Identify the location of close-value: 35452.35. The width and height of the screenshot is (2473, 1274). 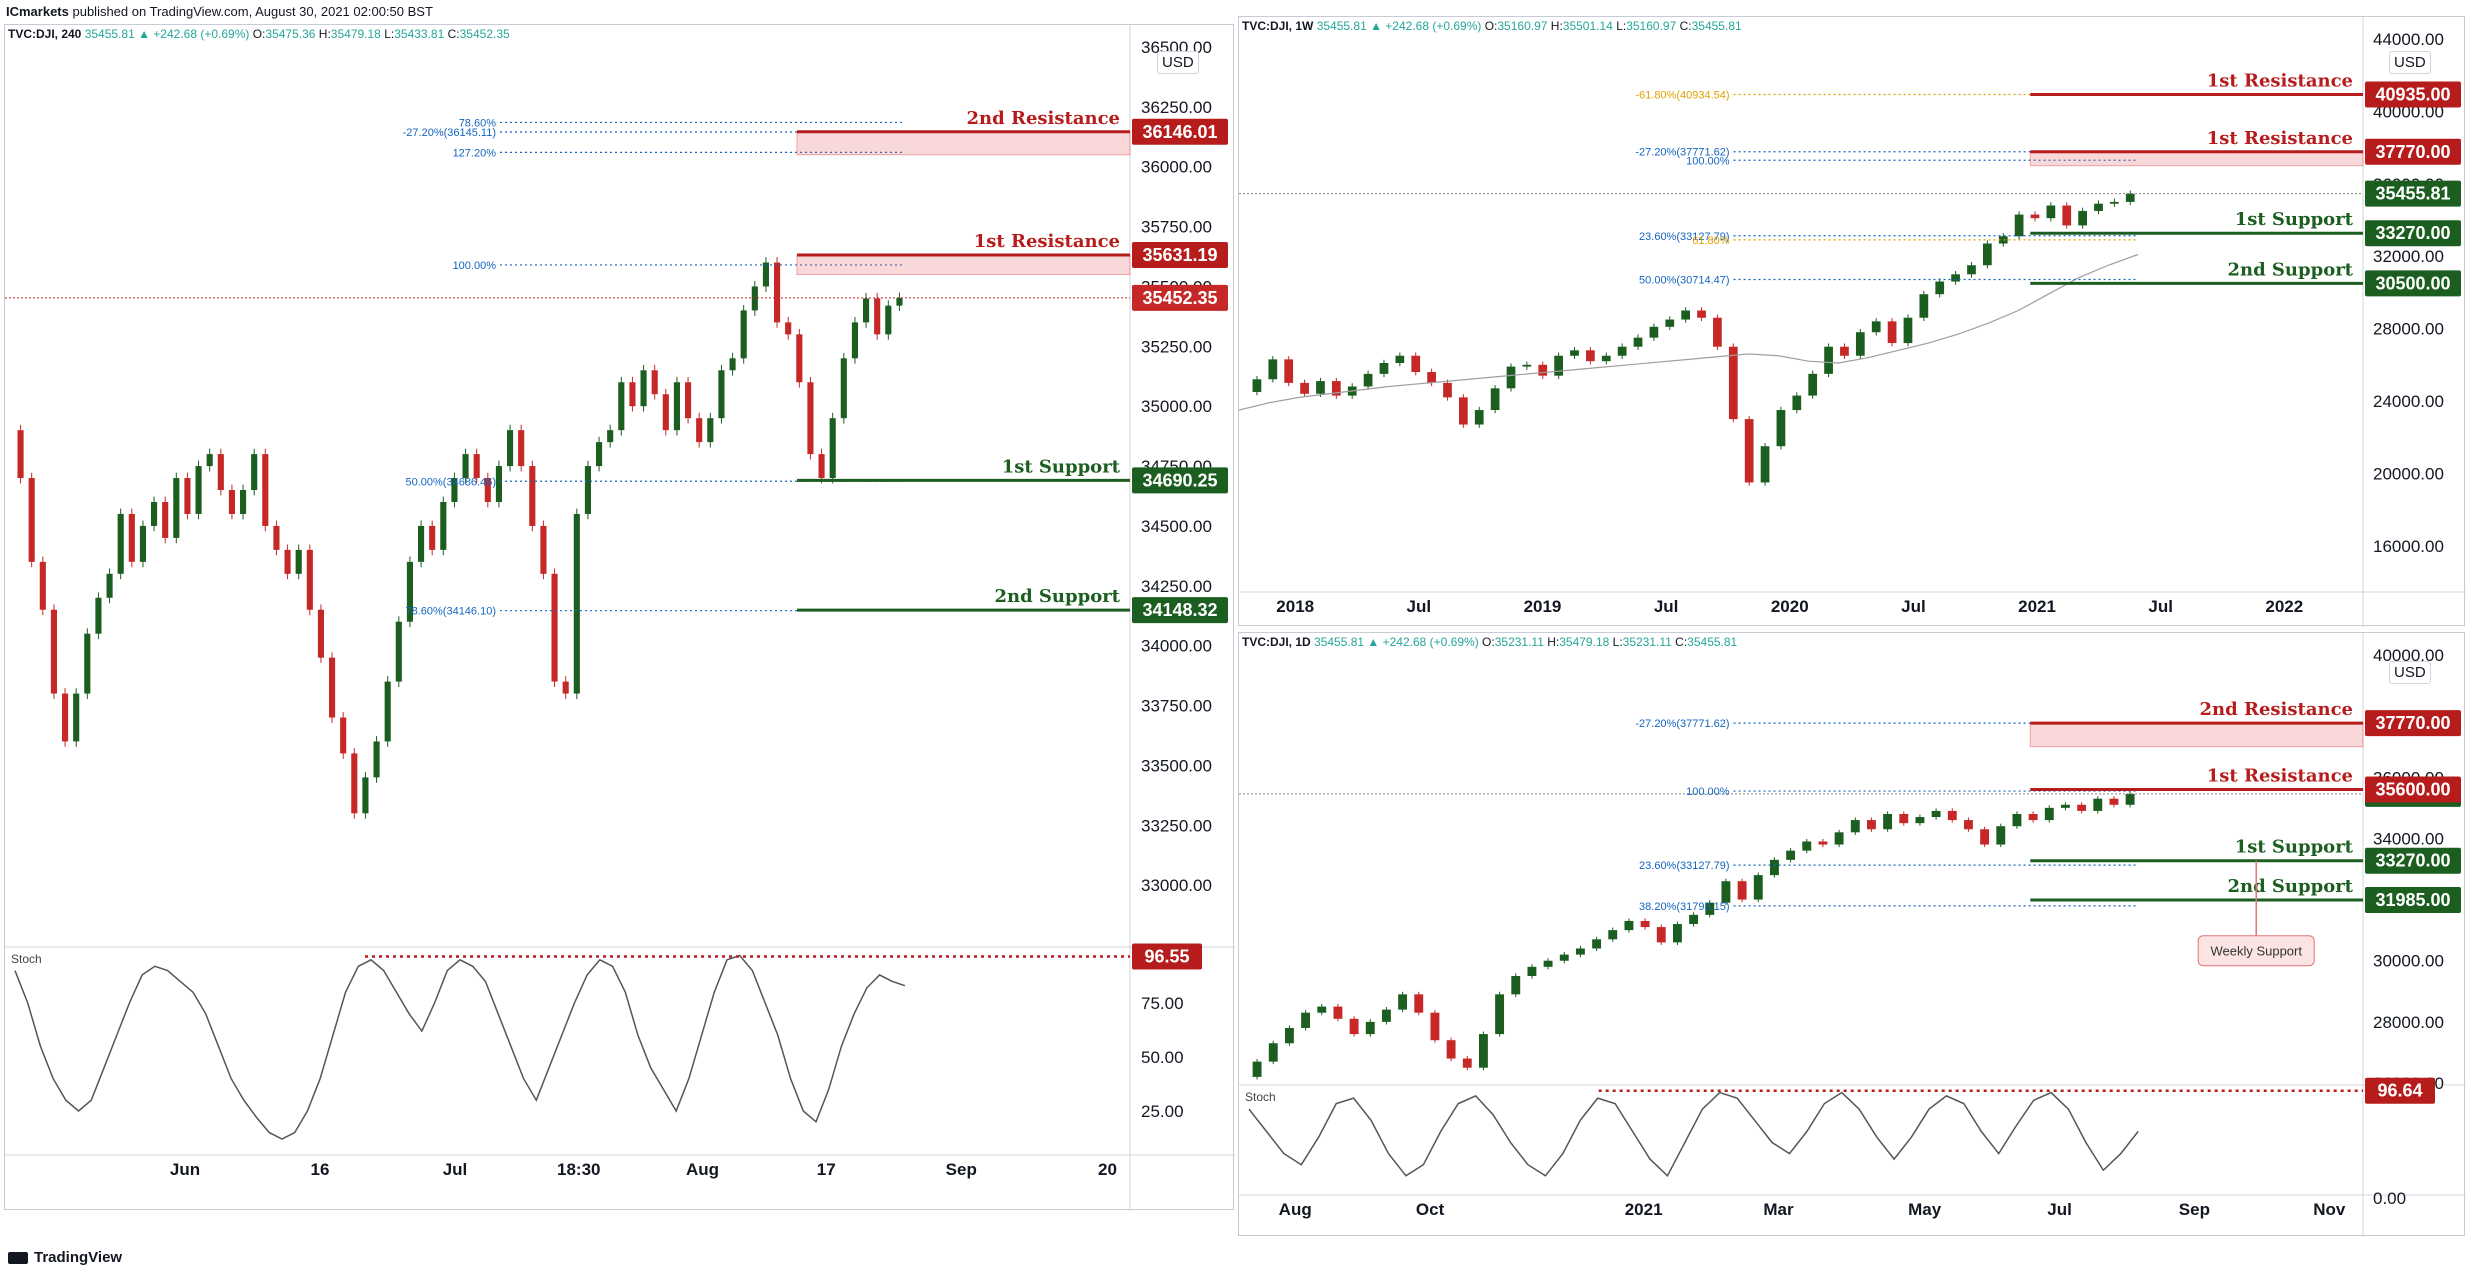
(484, 34).